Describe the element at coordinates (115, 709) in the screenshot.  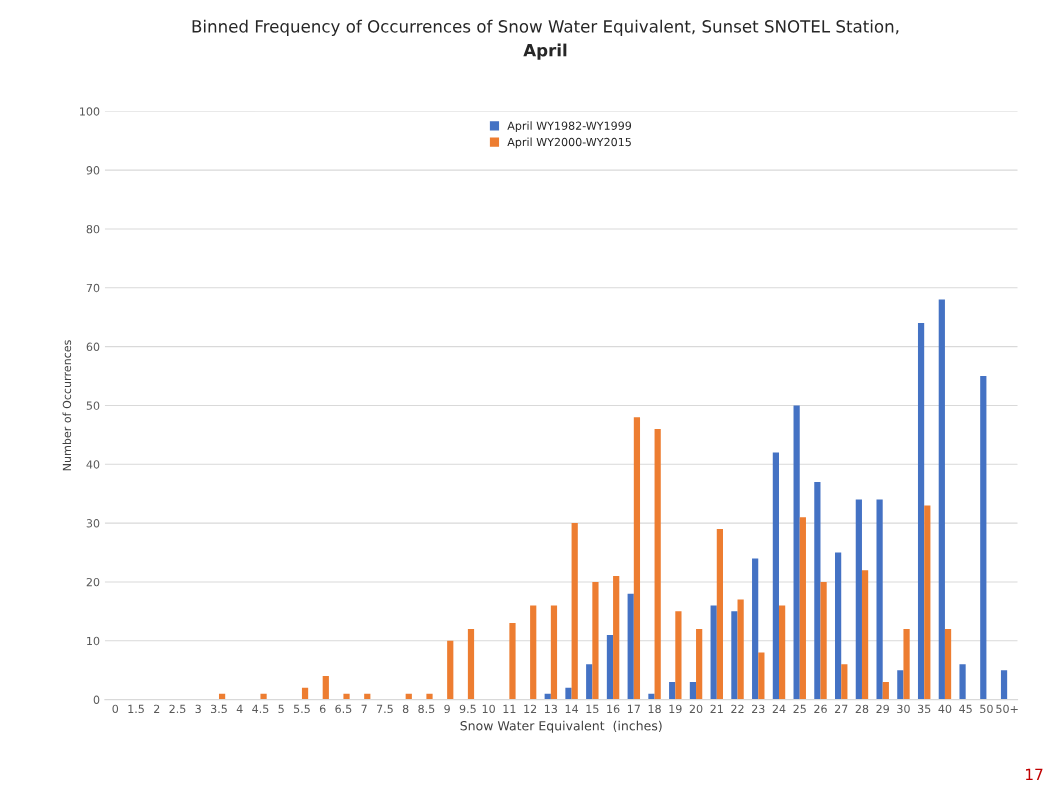
I see `x-tick-label: 0` at that location.